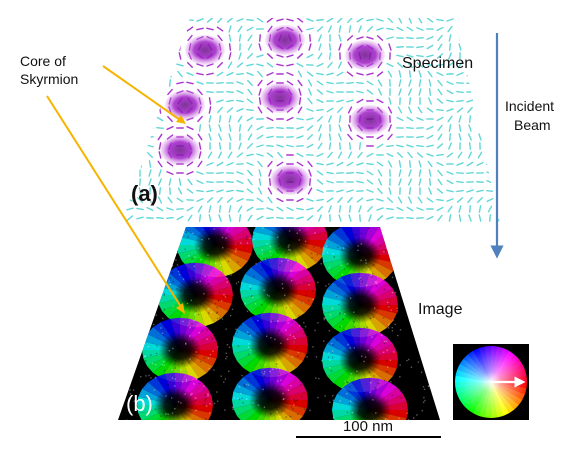  What do you see at coordinates (139, 403) in the screenshot?
I see `panel-b-label: (b)` at bounding box center [139, 403].